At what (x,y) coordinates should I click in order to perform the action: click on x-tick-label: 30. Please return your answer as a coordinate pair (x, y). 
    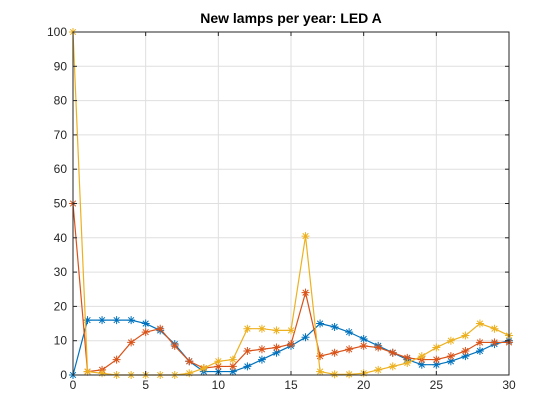
    Looking at the image, I should click on (509, 385).